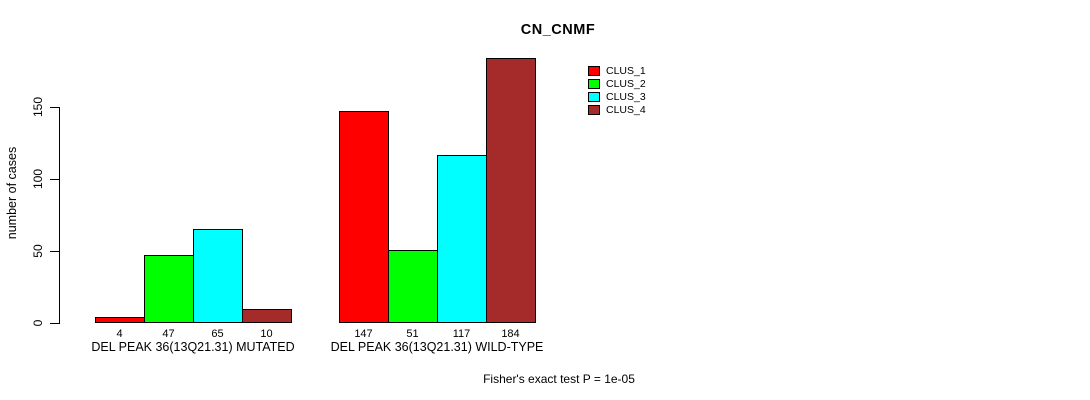 The height and width of the screenshot is (400, 1090). What do you see at coordinates (626, 70) in the screenshot?
I see `legend-label: CLUS_1` at bounding box center [626, 70].